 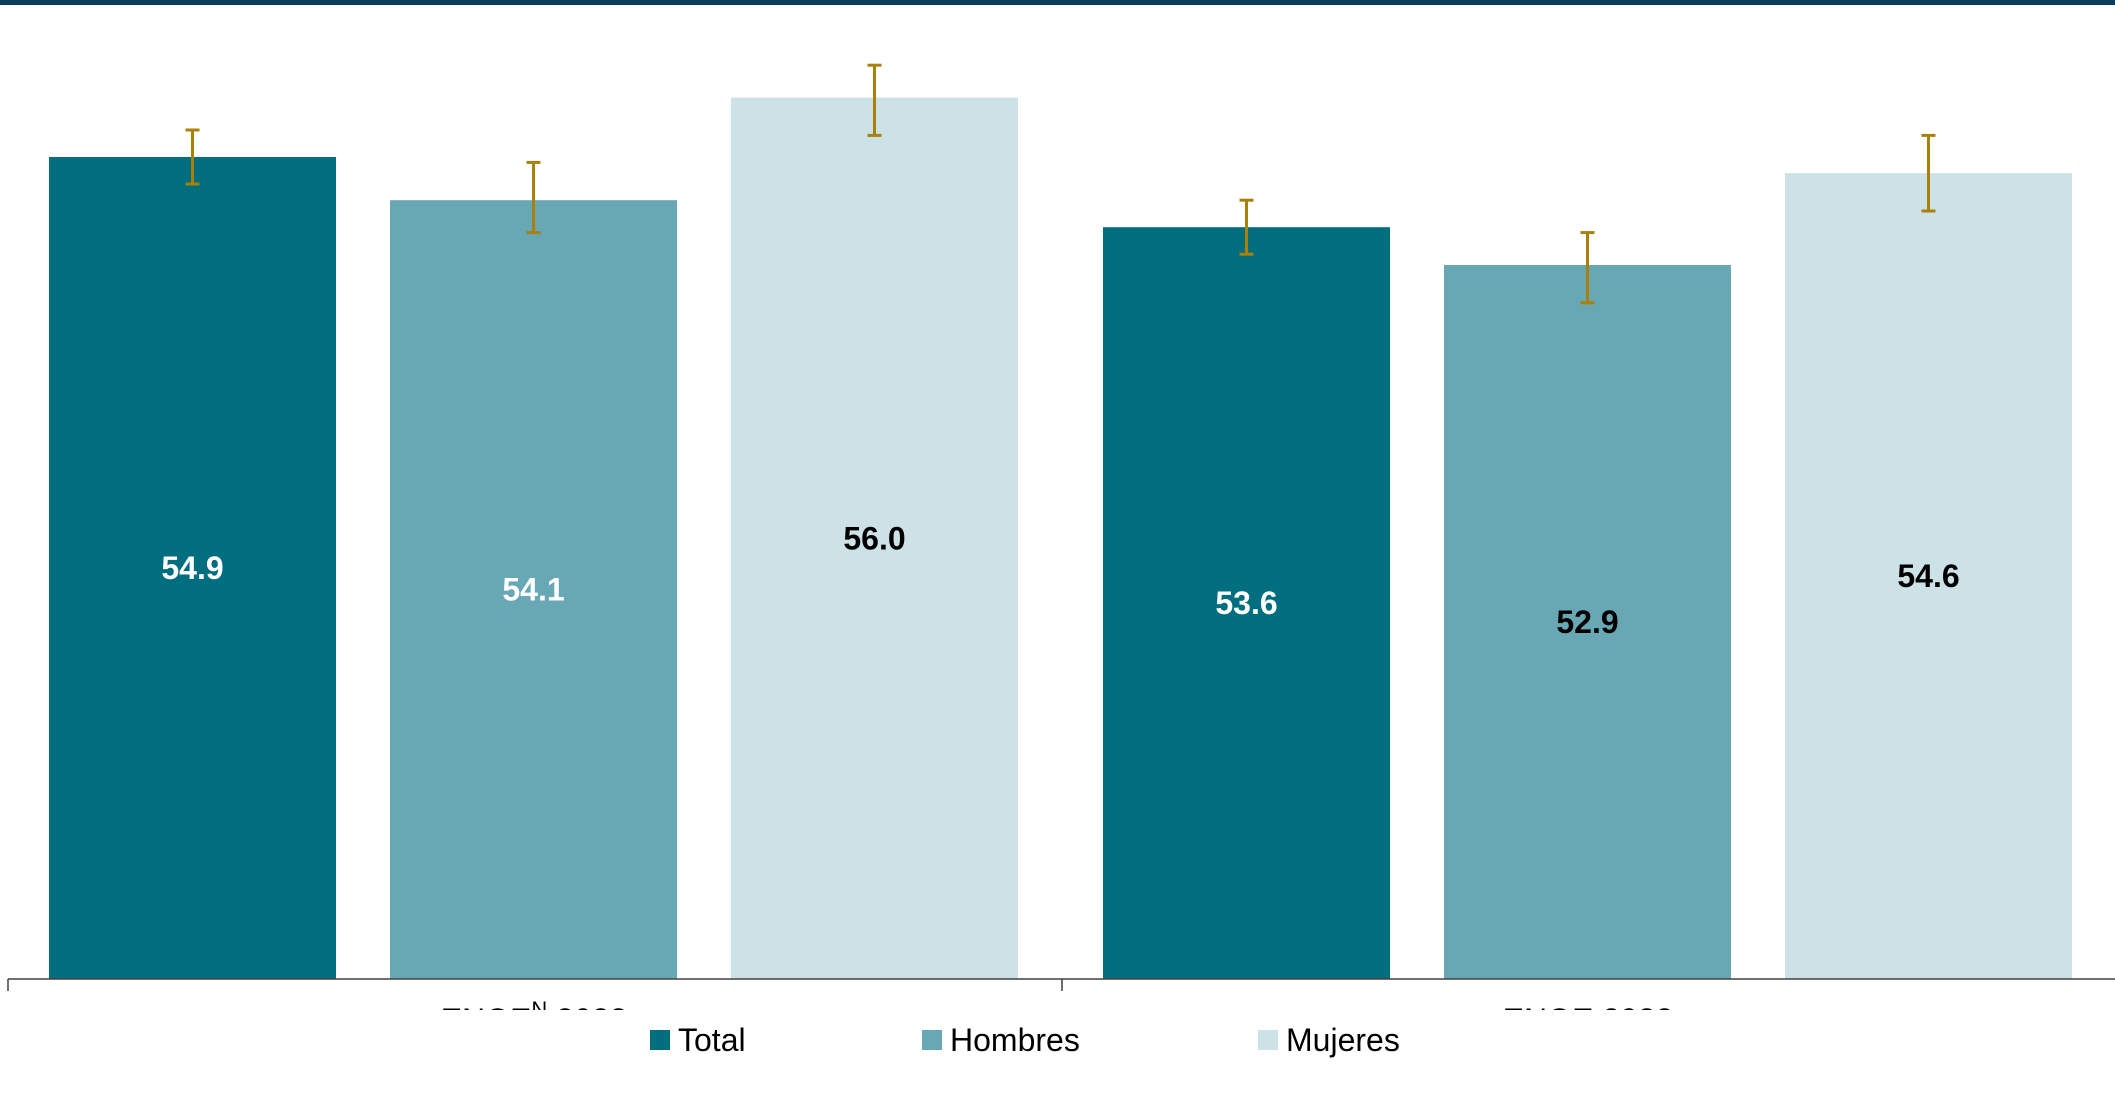 I want to click on legend-item-hombres: Hombres, so click(x=1001, y=1040).